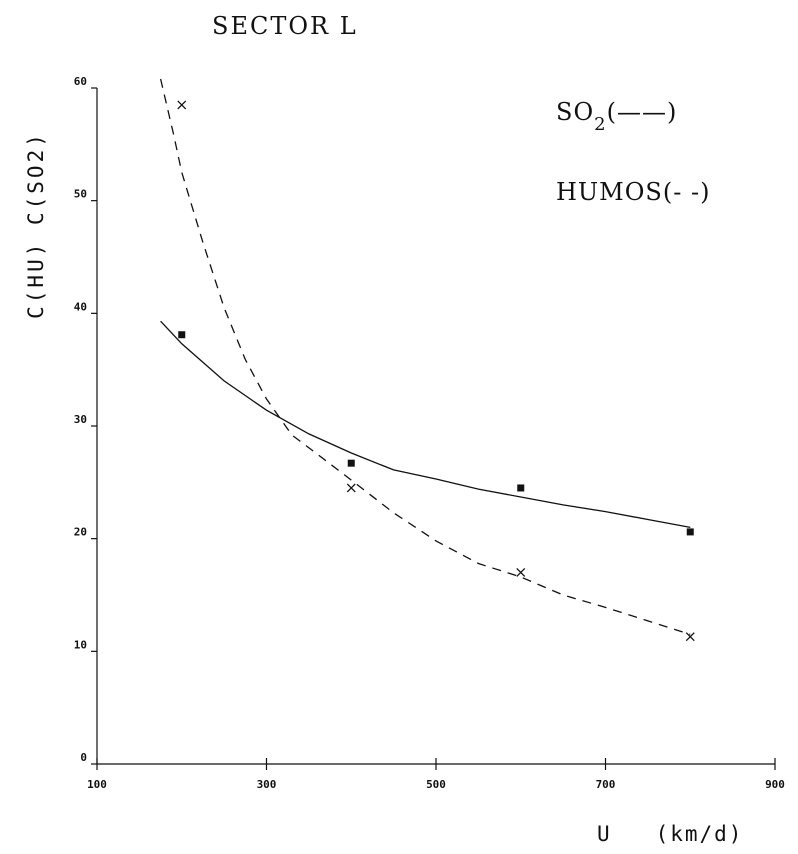  I want to click on legend-humos-marker: (- -), so click(686, 192).